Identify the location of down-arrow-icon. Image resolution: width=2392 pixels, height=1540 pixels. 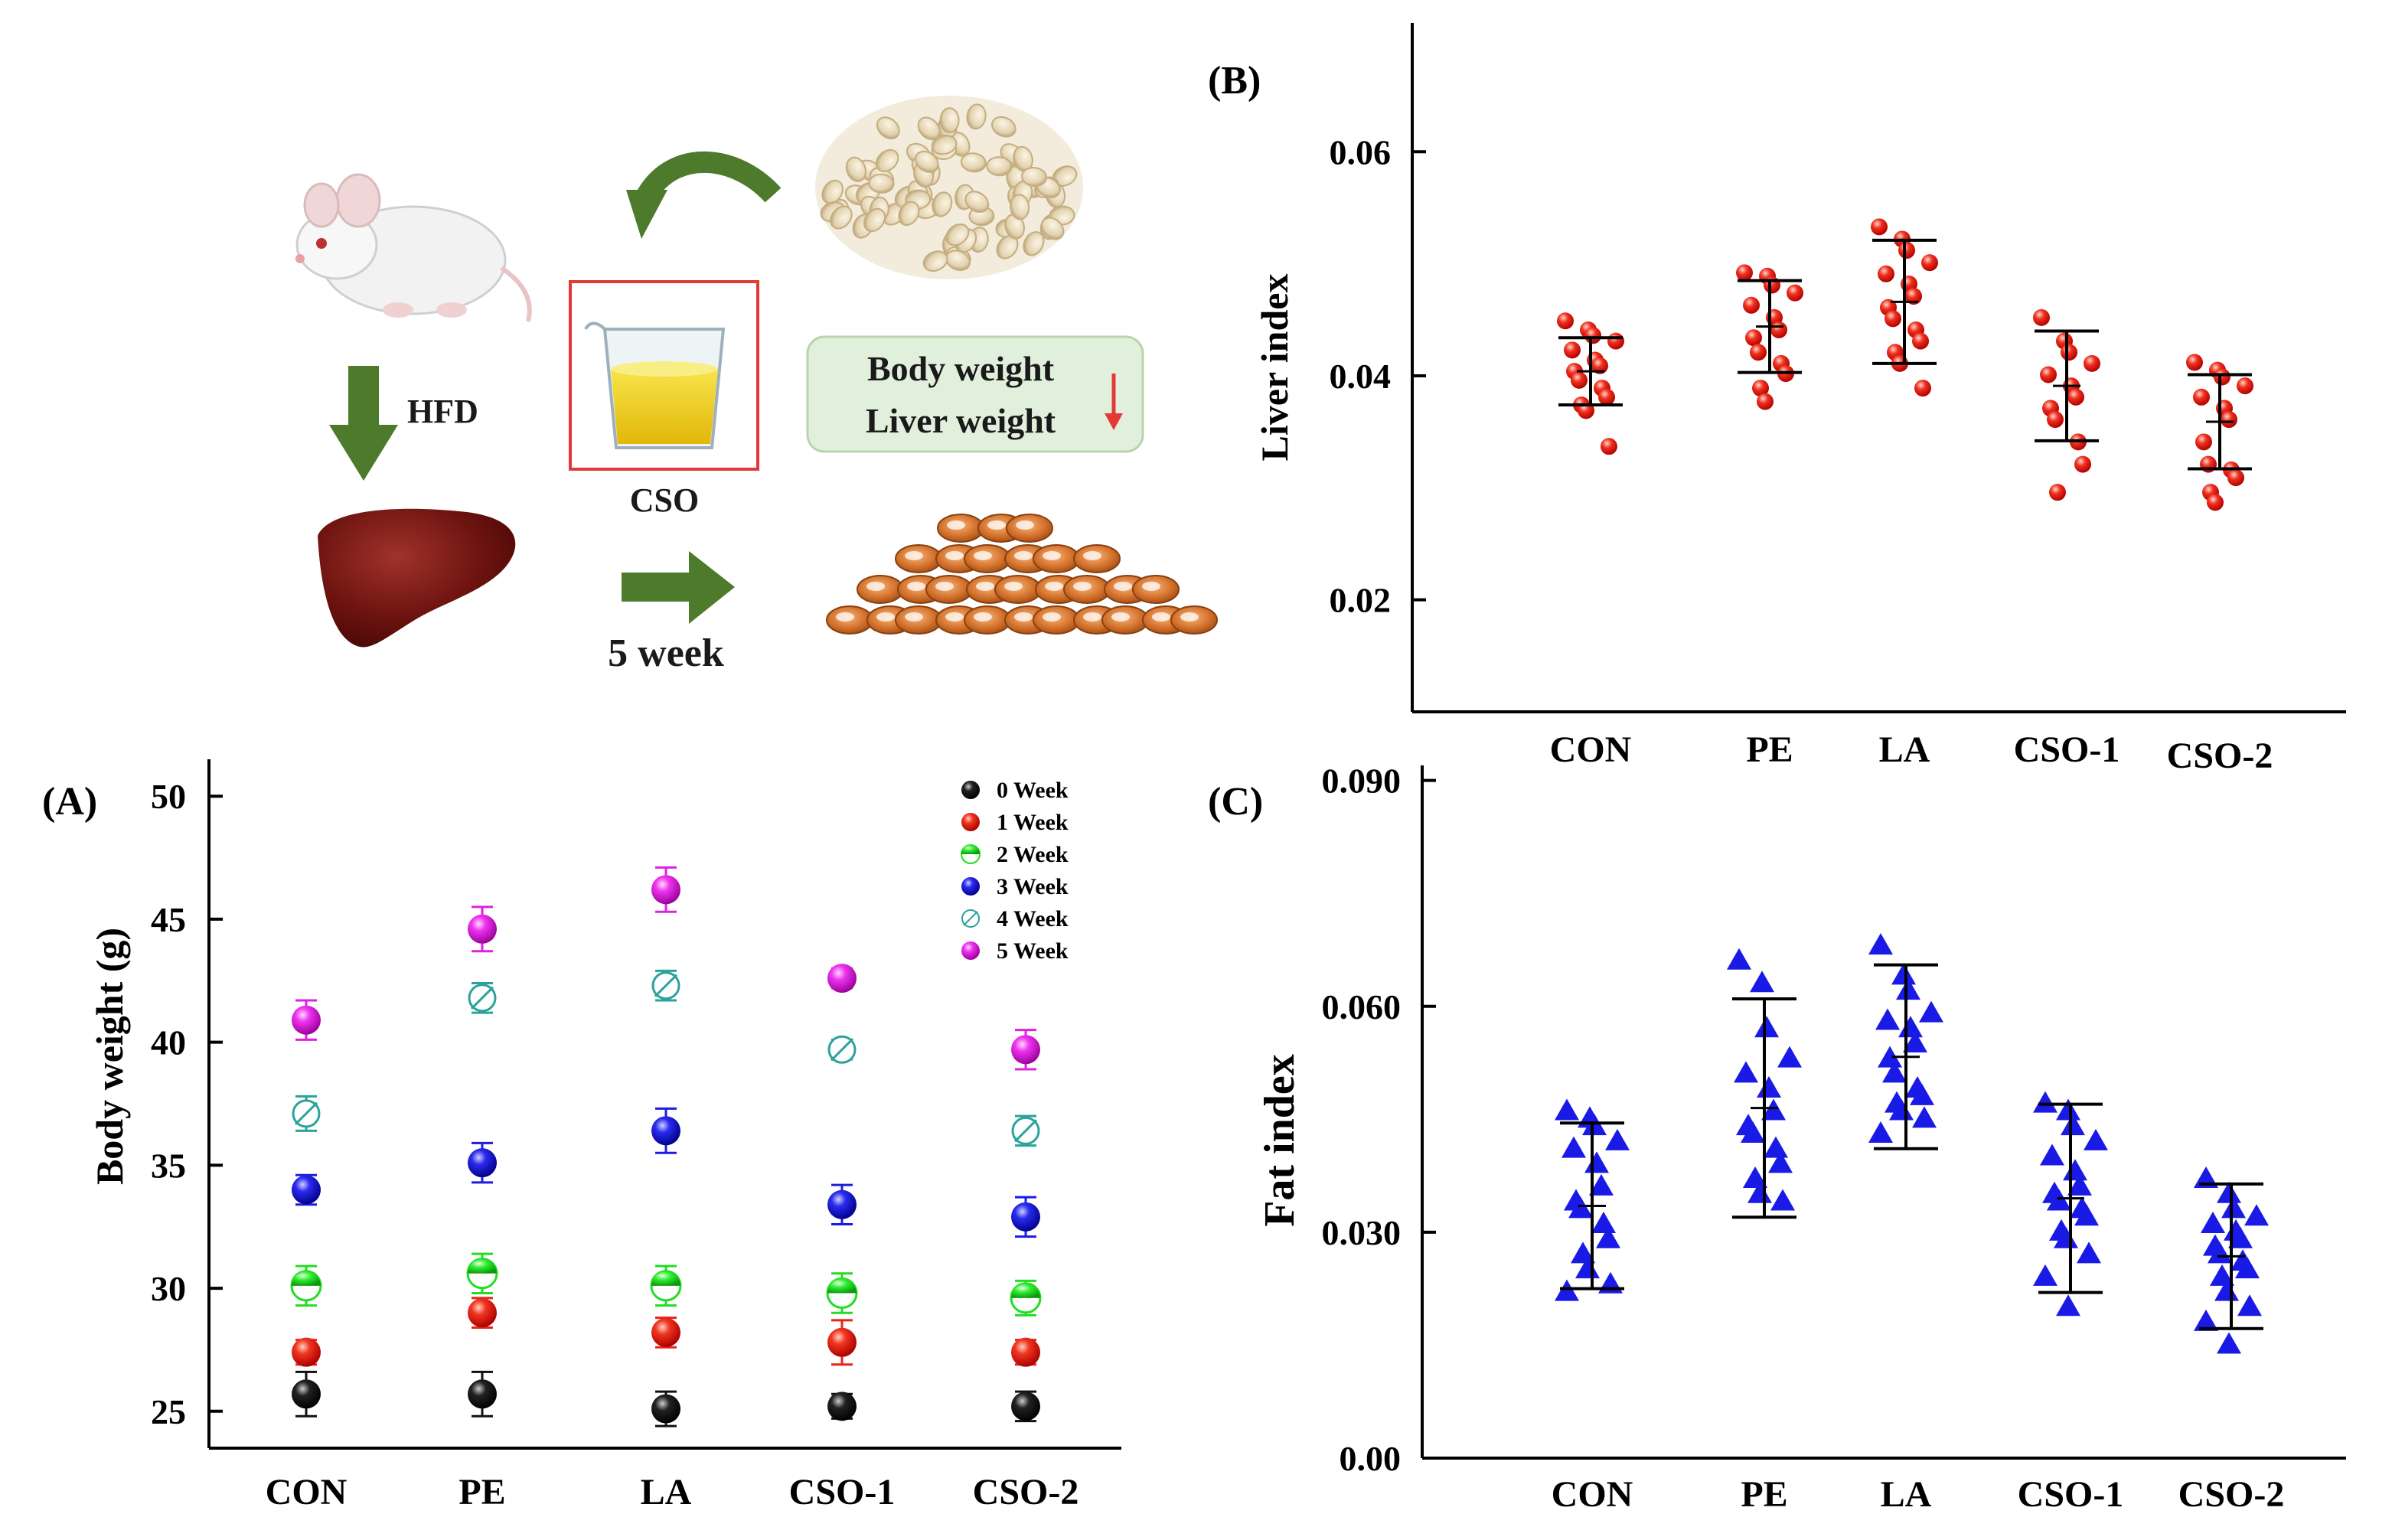
(363, 424).